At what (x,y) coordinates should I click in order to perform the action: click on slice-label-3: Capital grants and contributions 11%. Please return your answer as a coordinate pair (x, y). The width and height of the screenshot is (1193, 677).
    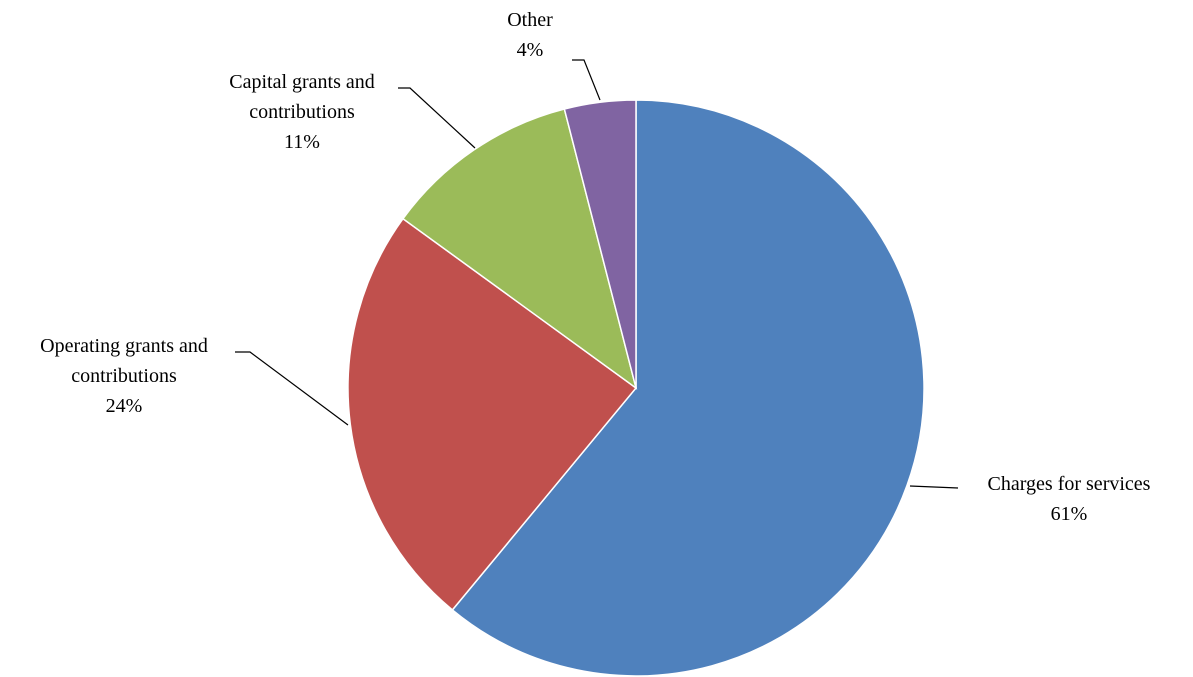
    Looking at the image, I should click on (302, 112).